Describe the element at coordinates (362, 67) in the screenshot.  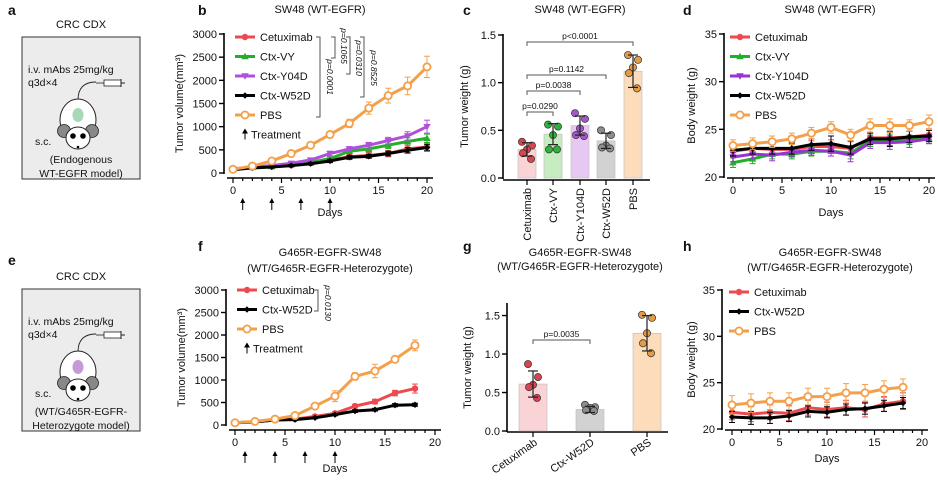
I see `significance-bracket` at that location.